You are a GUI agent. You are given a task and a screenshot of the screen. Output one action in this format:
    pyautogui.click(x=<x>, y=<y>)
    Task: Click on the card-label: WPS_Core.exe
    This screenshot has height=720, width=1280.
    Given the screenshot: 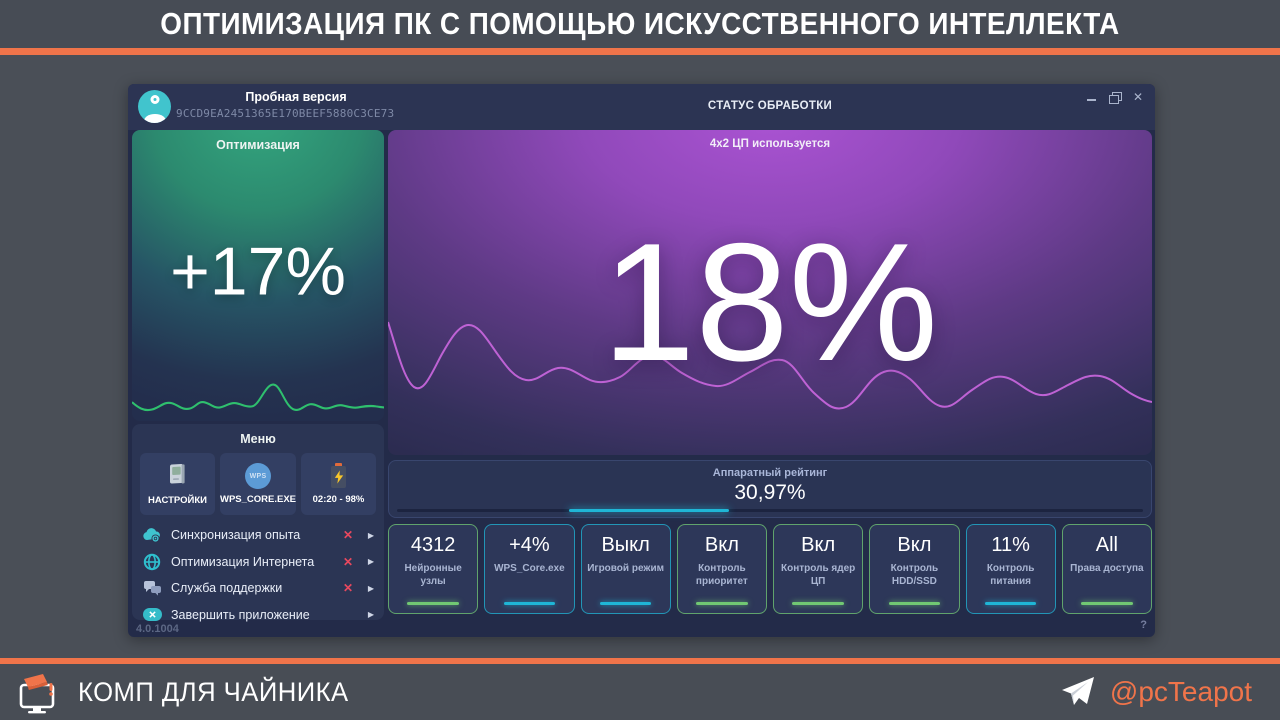 What is the action you would take?
    pyautogui.click(x=529, y=568)
    